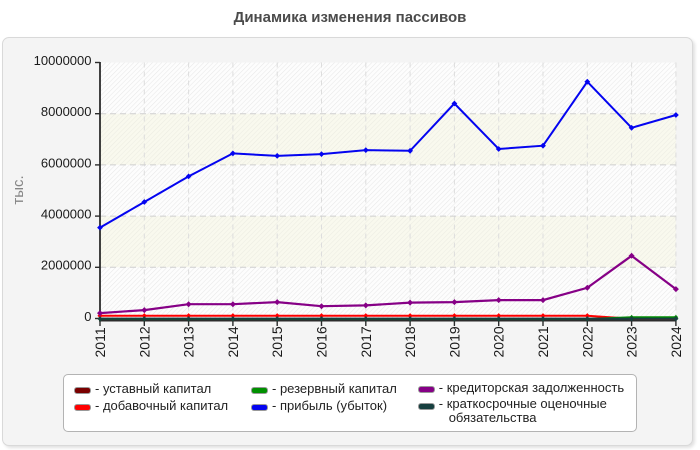  I want to click on svg-text: 2011, so click(100, 342).